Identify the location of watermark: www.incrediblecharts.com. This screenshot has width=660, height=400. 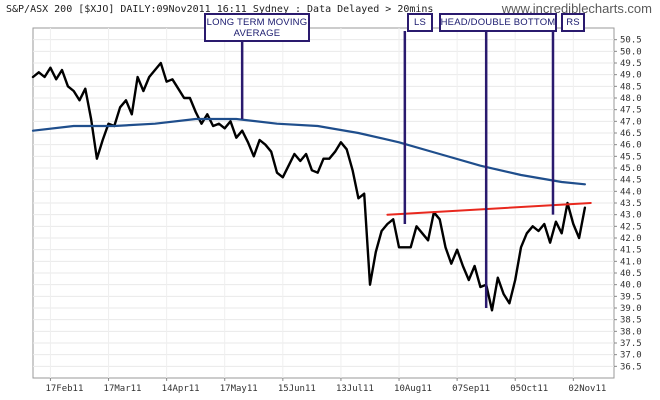
(576, 8).